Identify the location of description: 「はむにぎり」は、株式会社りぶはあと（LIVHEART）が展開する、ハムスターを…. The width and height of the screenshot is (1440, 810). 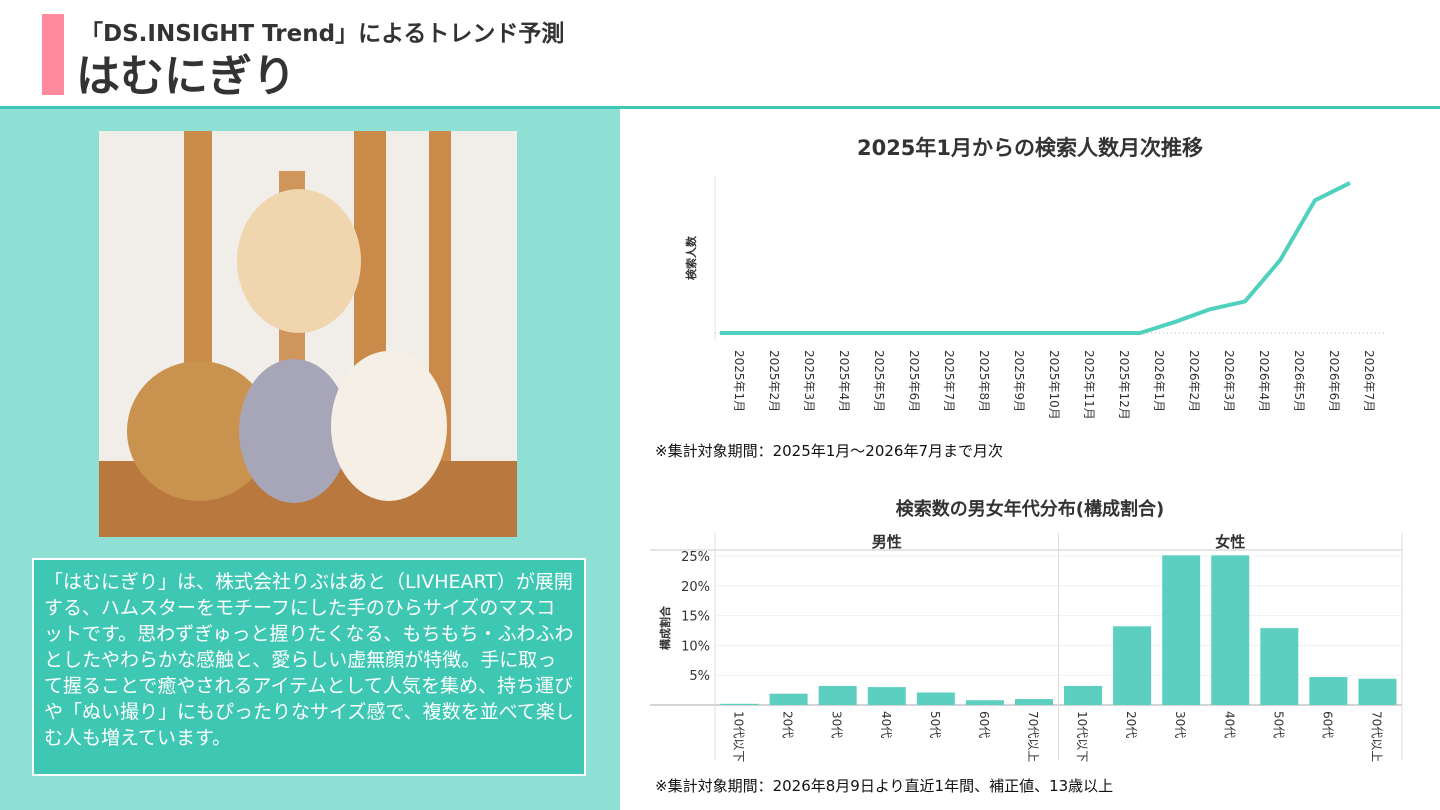
(309, 667).